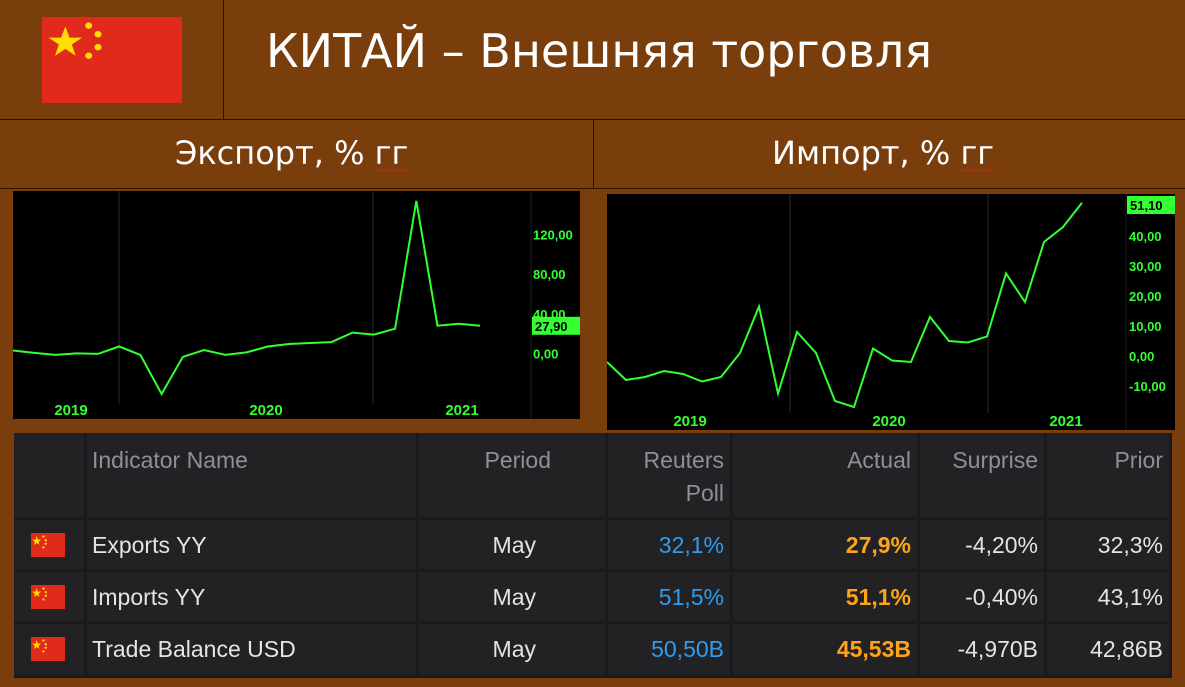 This screenshot has width=1185, height=687. What do you see at coordinates (982, 475) in the screenshot?
I see `header-surprise: Surprise` at bounding box center [982, 475].